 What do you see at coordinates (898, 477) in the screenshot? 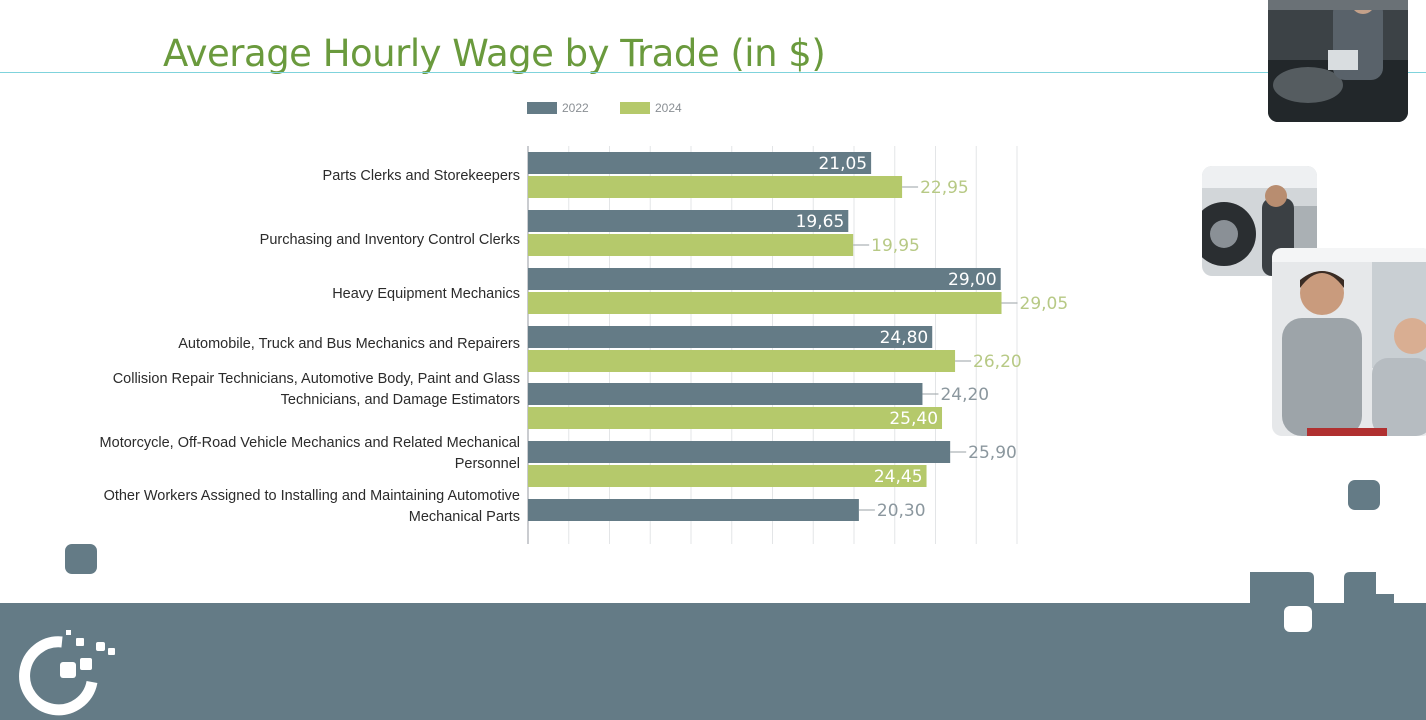
I see `data-label: 24,45` at bounding box center [898, 477].